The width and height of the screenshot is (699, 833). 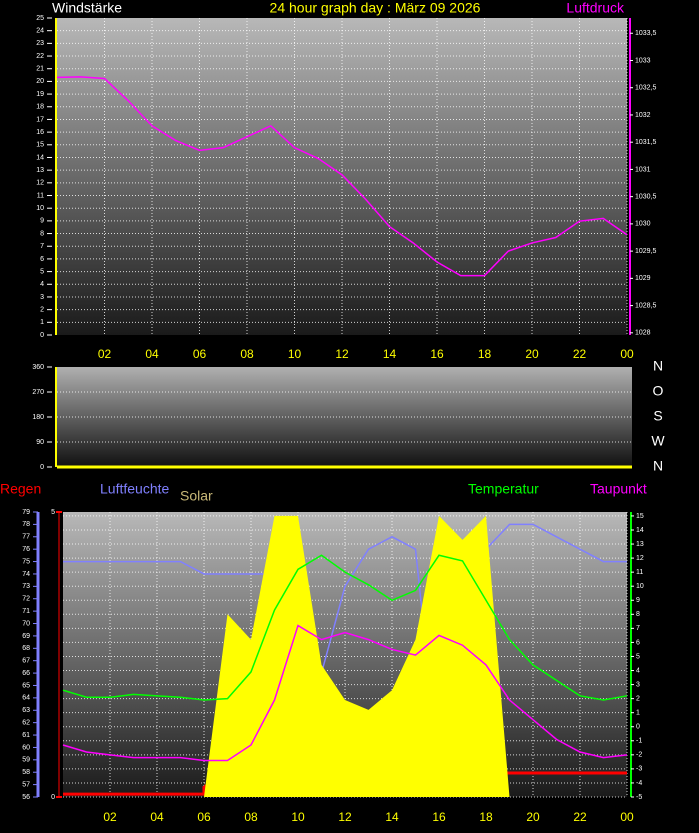 What do you see at coordinates (26, 661) in the screenshot?
I see `y-tick-label: 67` at bounding box center [26, 661].